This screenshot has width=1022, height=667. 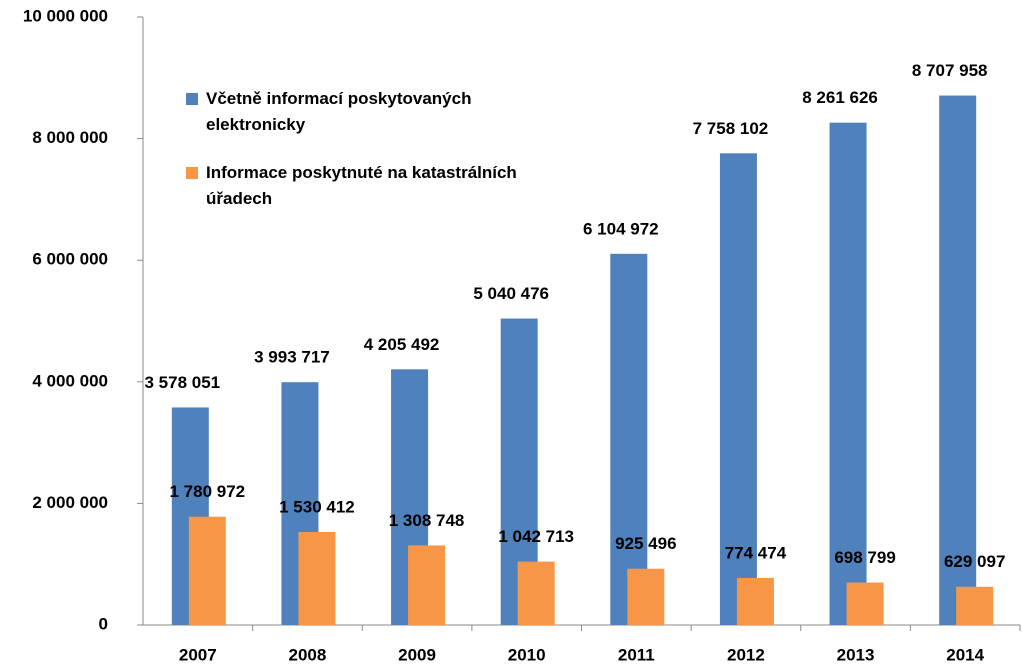 I want to click on y-tick-label: 6 000 000, so click(x=70, y=259).